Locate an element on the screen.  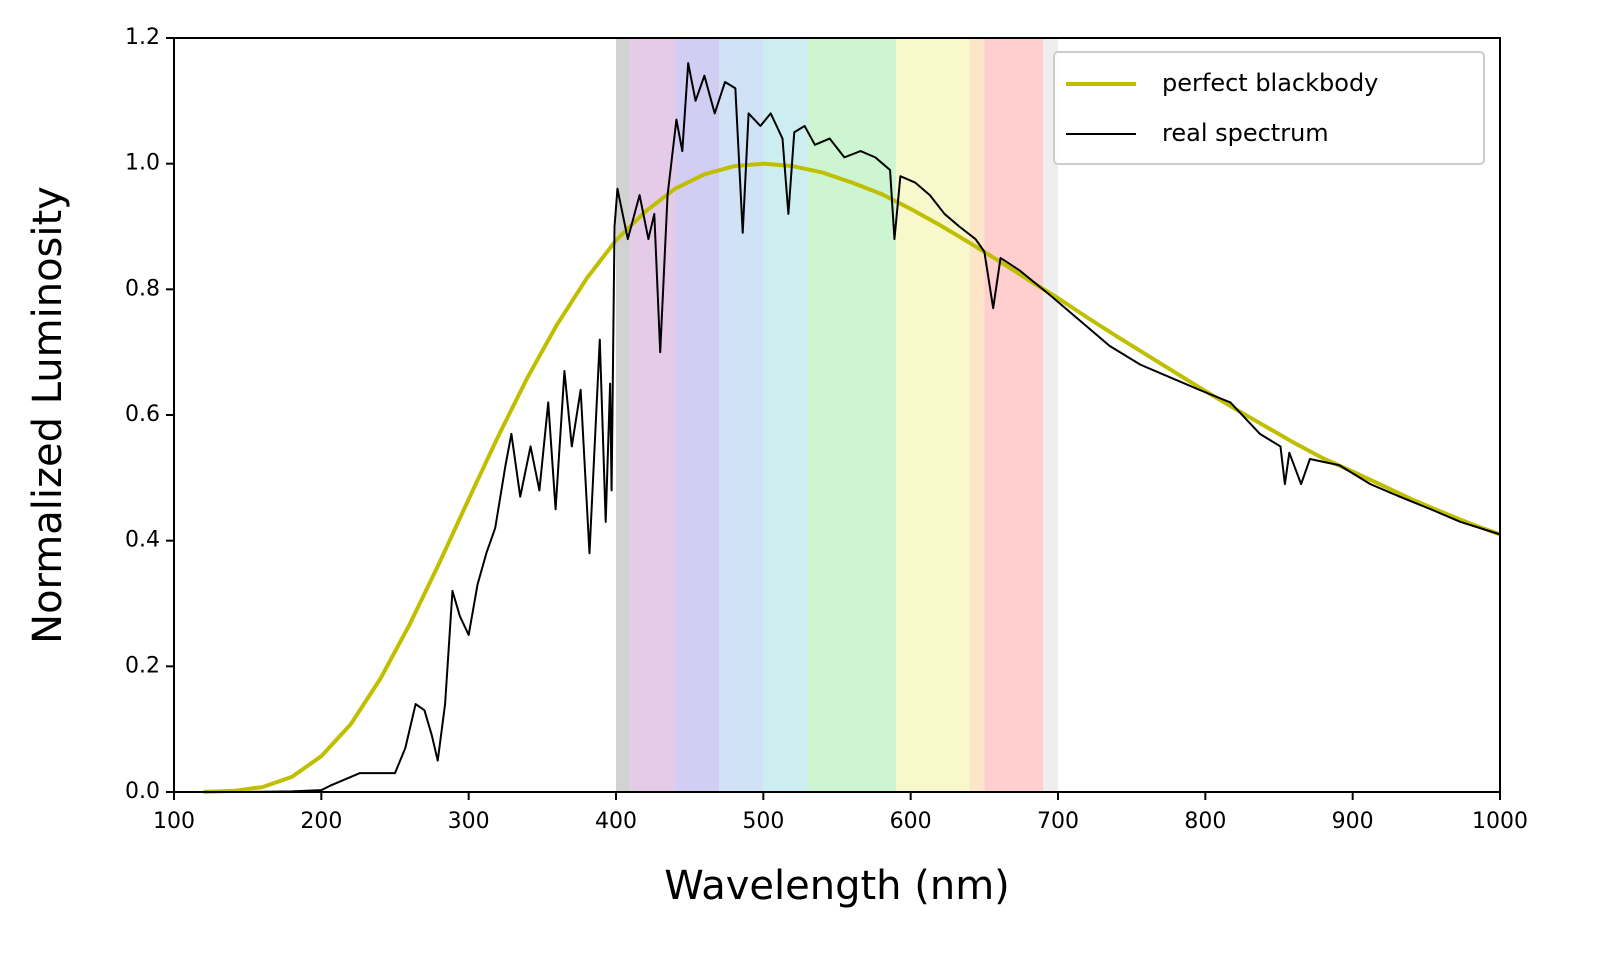
legend: perfect blackbody real spectrum is located at coordinates (1269, 108).